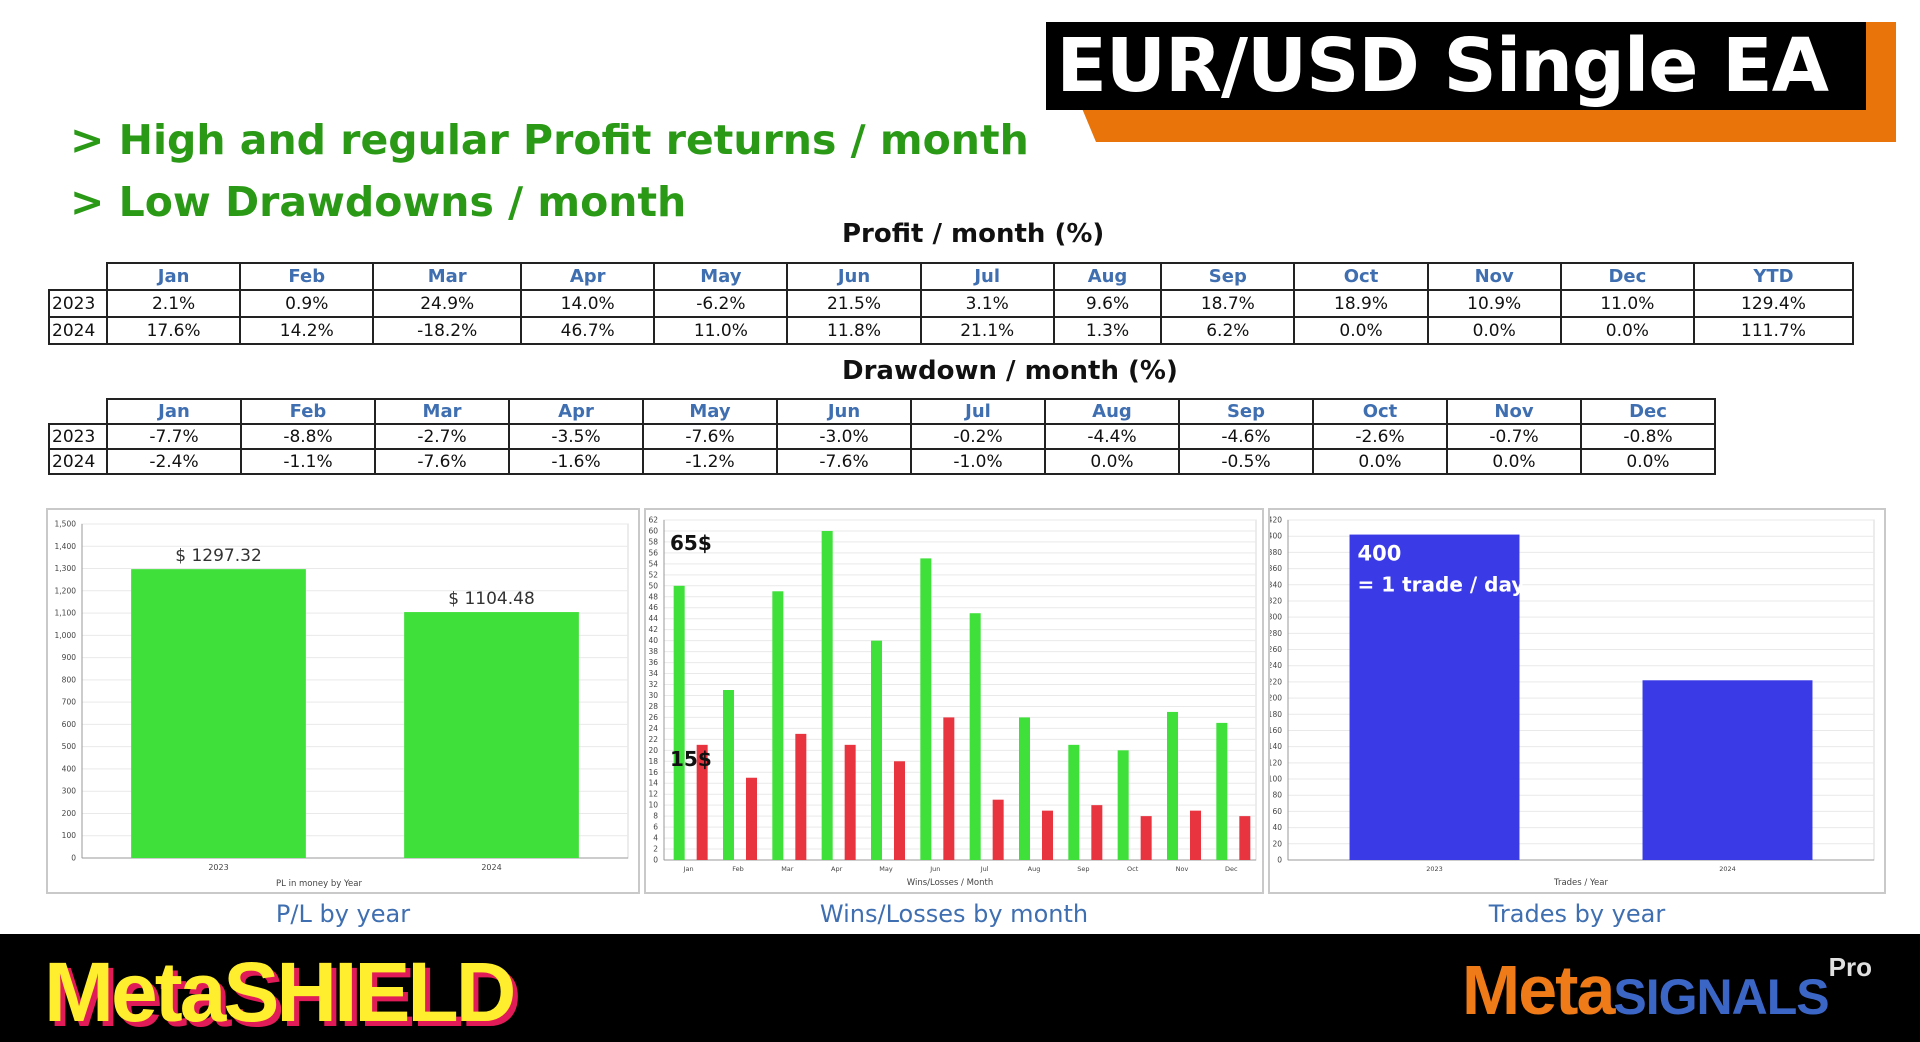 This screenshot has height=1042, width=1920. I want to click on y-tick-label: 4, so click(655, 838).